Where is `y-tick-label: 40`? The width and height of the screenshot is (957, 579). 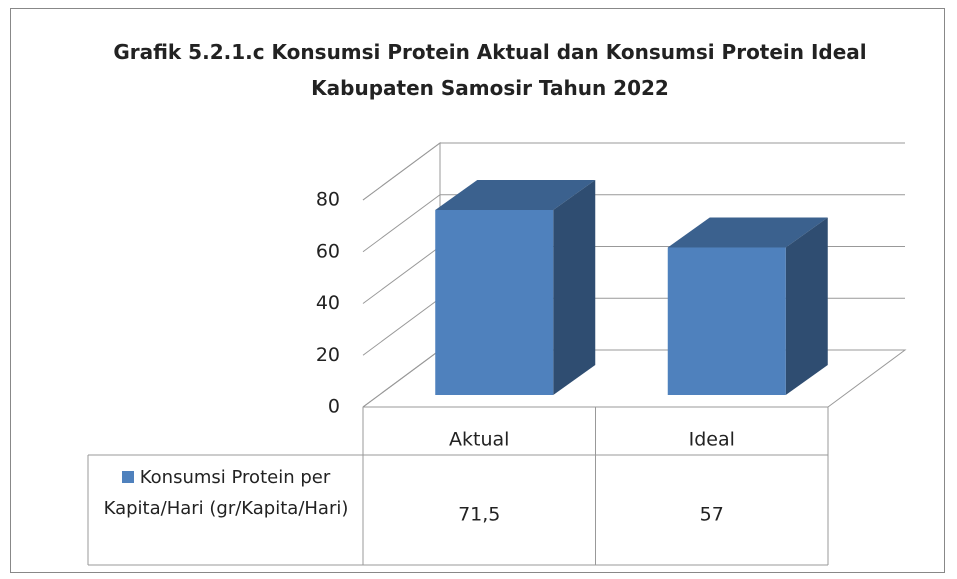 y-tick-label: 40 is located at coordinates (328, 303).